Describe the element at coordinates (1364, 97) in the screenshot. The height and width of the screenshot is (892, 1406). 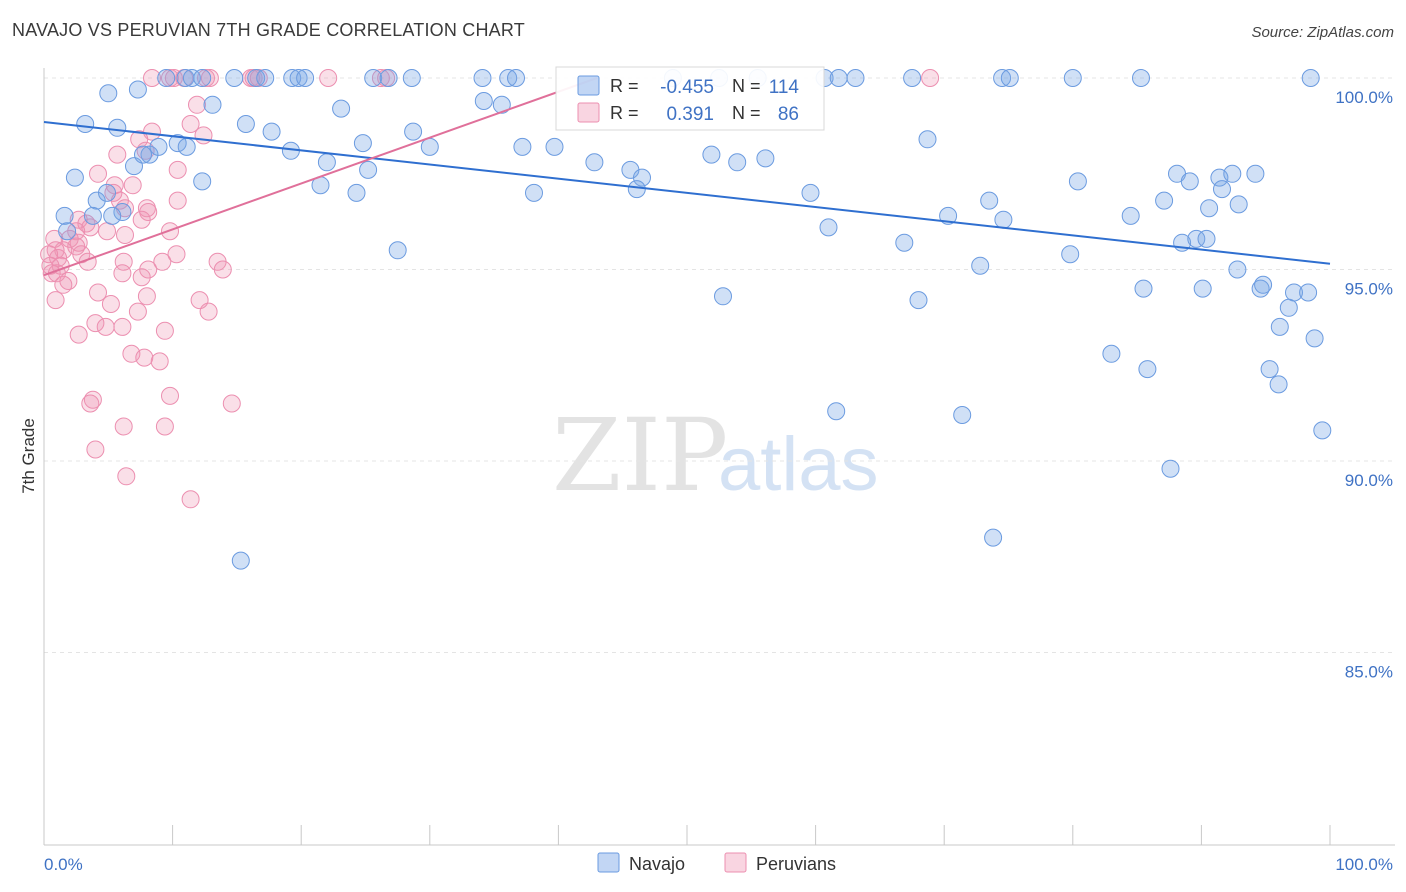
I see `y-tick-label: 100.0%` at that location.